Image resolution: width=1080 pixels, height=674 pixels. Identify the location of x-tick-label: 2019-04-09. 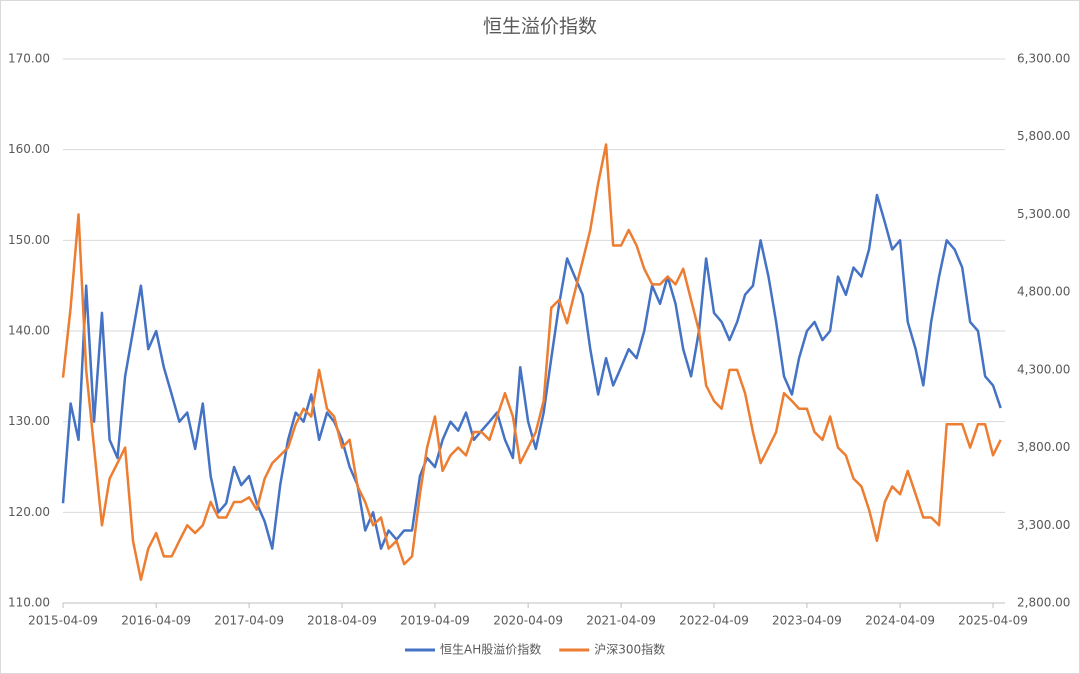
(435, 621).